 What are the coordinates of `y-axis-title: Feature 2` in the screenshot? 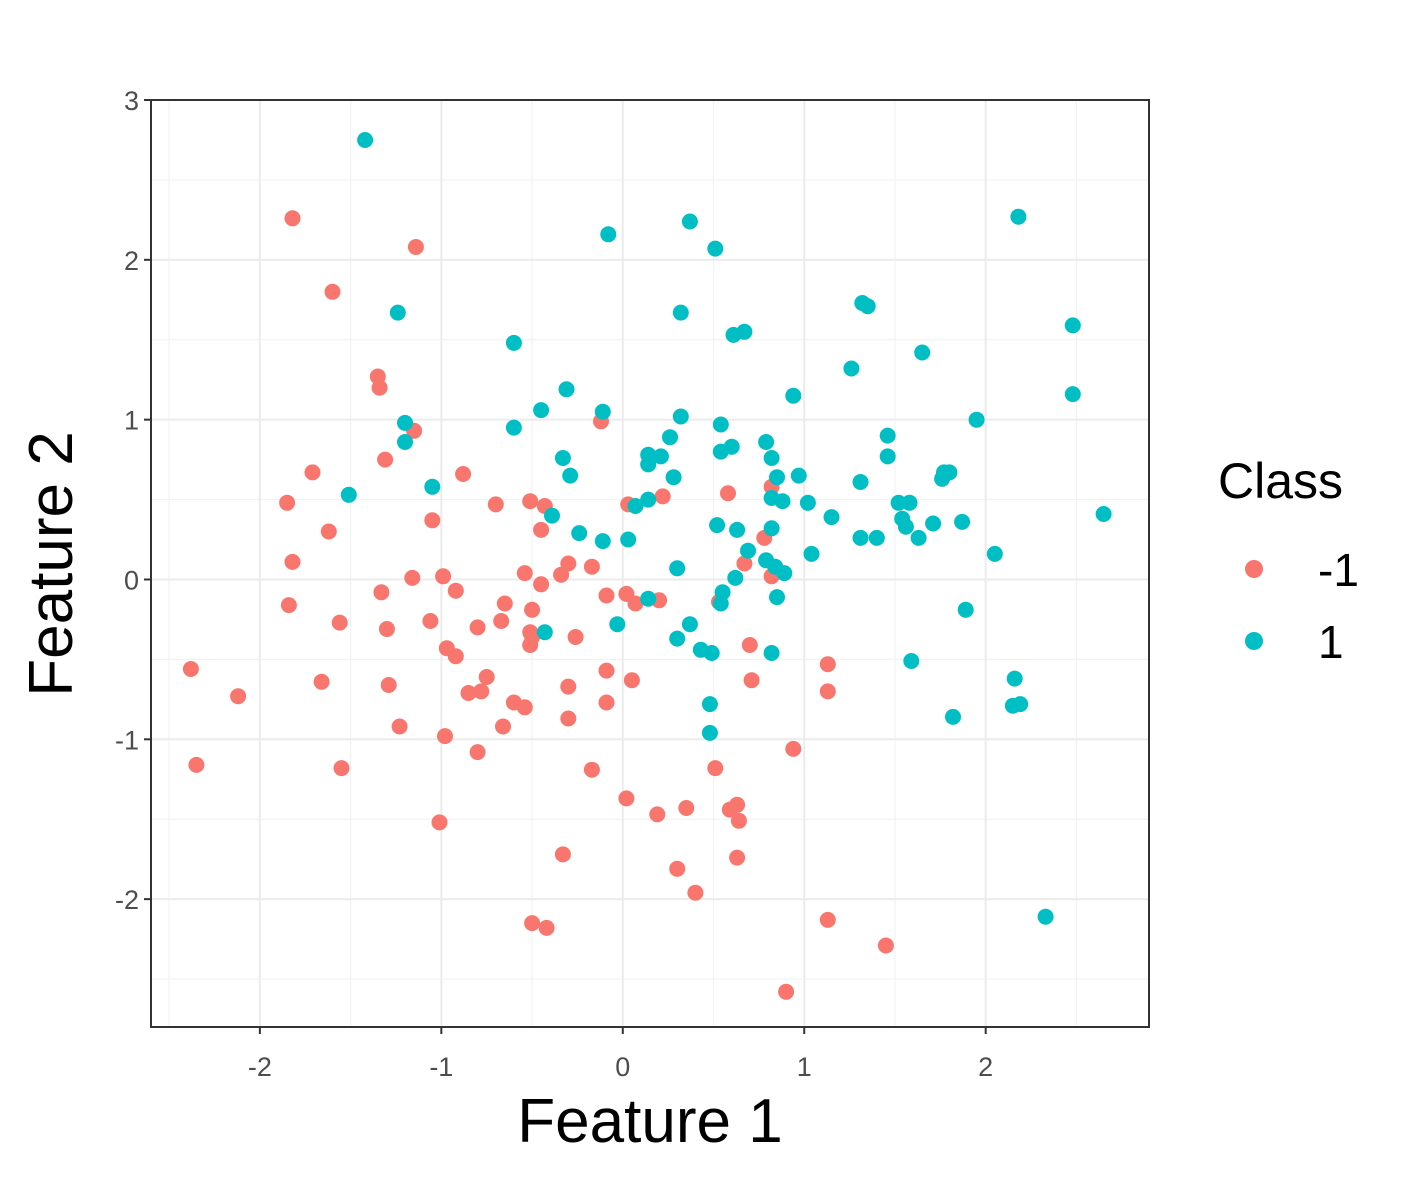 It's located at (51, 563).